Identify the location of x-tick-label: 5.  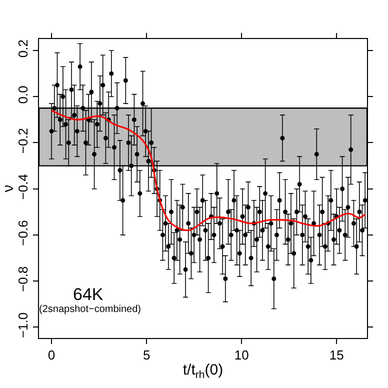
(146, 355).